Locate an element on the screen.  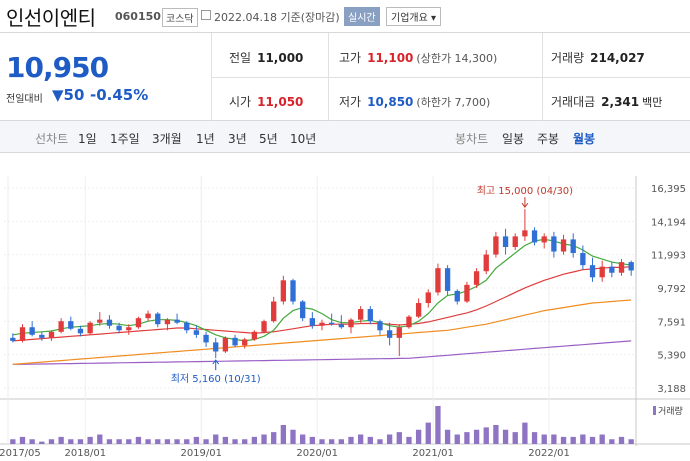
period-1d: 1일 is located at coordinates (87, 139).